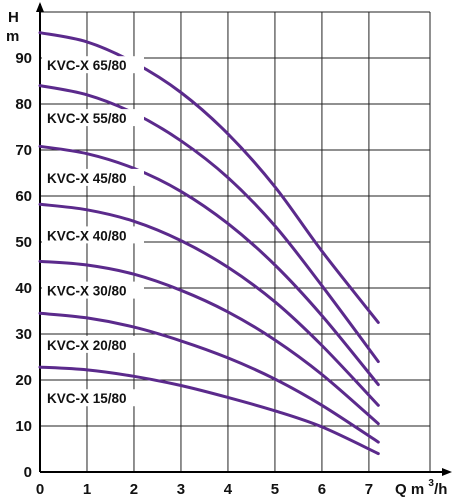  What do you see at coordinates (23, 334) in the screenshot?
I see `y-tick-label: 30` at bounding box center [23, 334].